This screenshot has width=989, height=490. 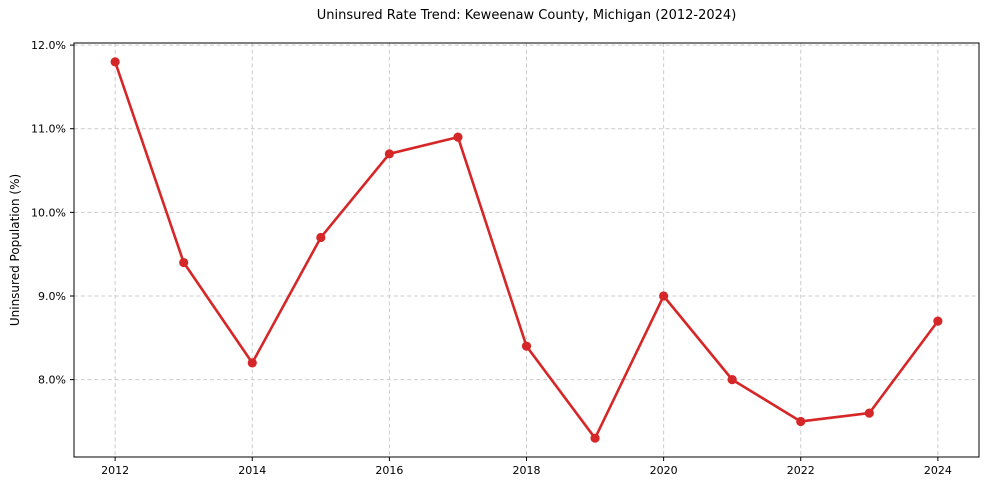 I want to click on x-tick-label: 2012, so click(x=115, y=470).